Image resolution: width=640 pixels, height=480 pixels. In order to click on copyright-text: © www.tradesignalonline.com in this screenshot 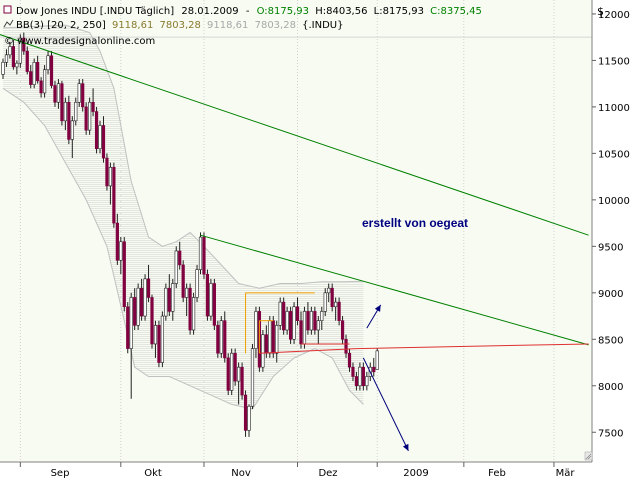, I will do `click(79, 41)`.